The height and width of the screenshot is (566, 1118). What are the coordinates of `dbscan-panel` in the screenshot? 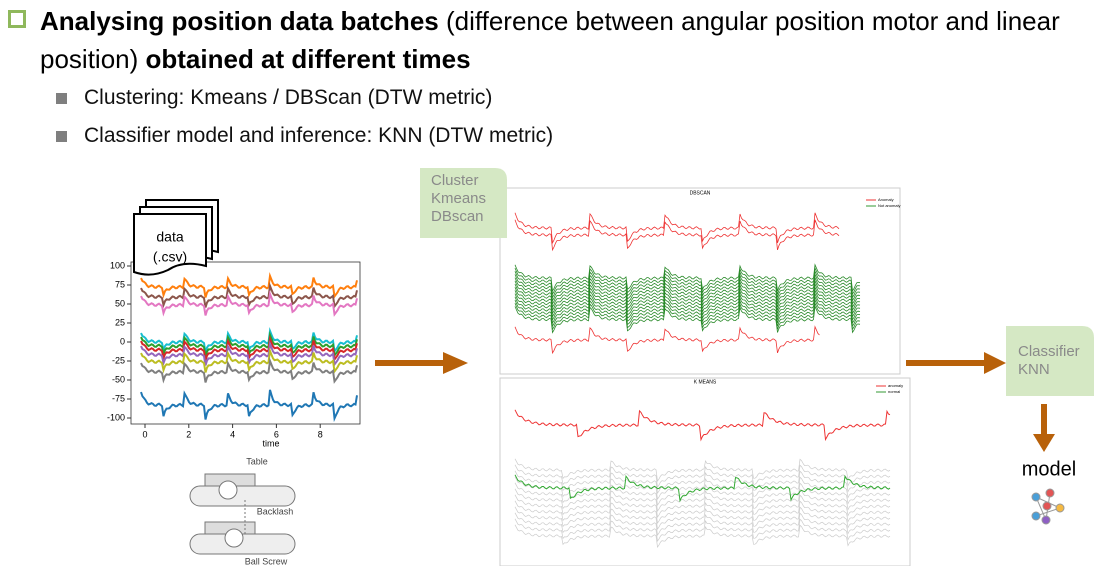 It's located at (700, 281).